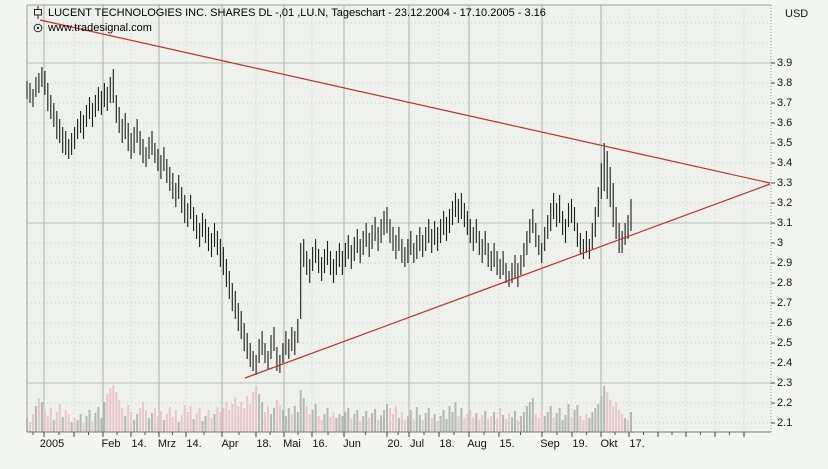 The image size is (828, 469). Describe the element at coordinates (580, 444) in the screenshot. I see `x-axis-label: 19.` at that location.